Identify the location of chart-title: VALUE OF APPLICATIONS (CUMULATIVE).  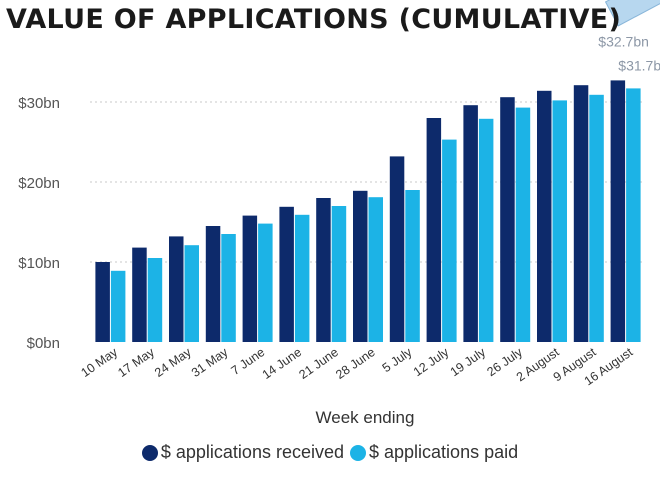
(314, 19).